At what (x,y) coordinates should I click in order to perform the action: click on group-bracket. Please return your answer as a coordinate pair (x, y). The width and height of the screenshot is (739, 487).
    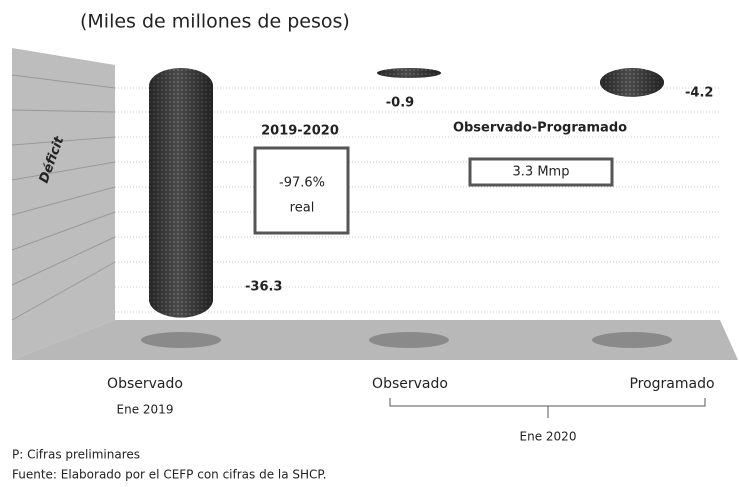
    Looking at the image, I should click on (547, 408).